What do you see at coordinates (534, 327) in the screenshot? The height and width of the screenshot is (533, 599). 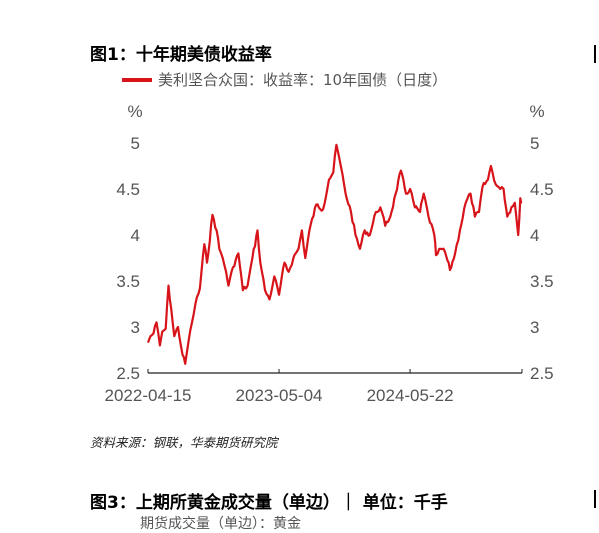 I see `y-tick-label-right: 3` at bounding box center [534, 327].